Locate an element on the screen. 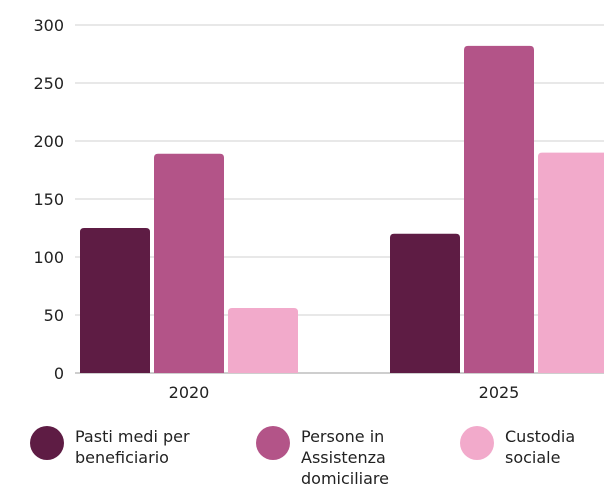 This screenshot has height=500, width=604. y-tick-label: 150 is located at coordinates (48, 199).